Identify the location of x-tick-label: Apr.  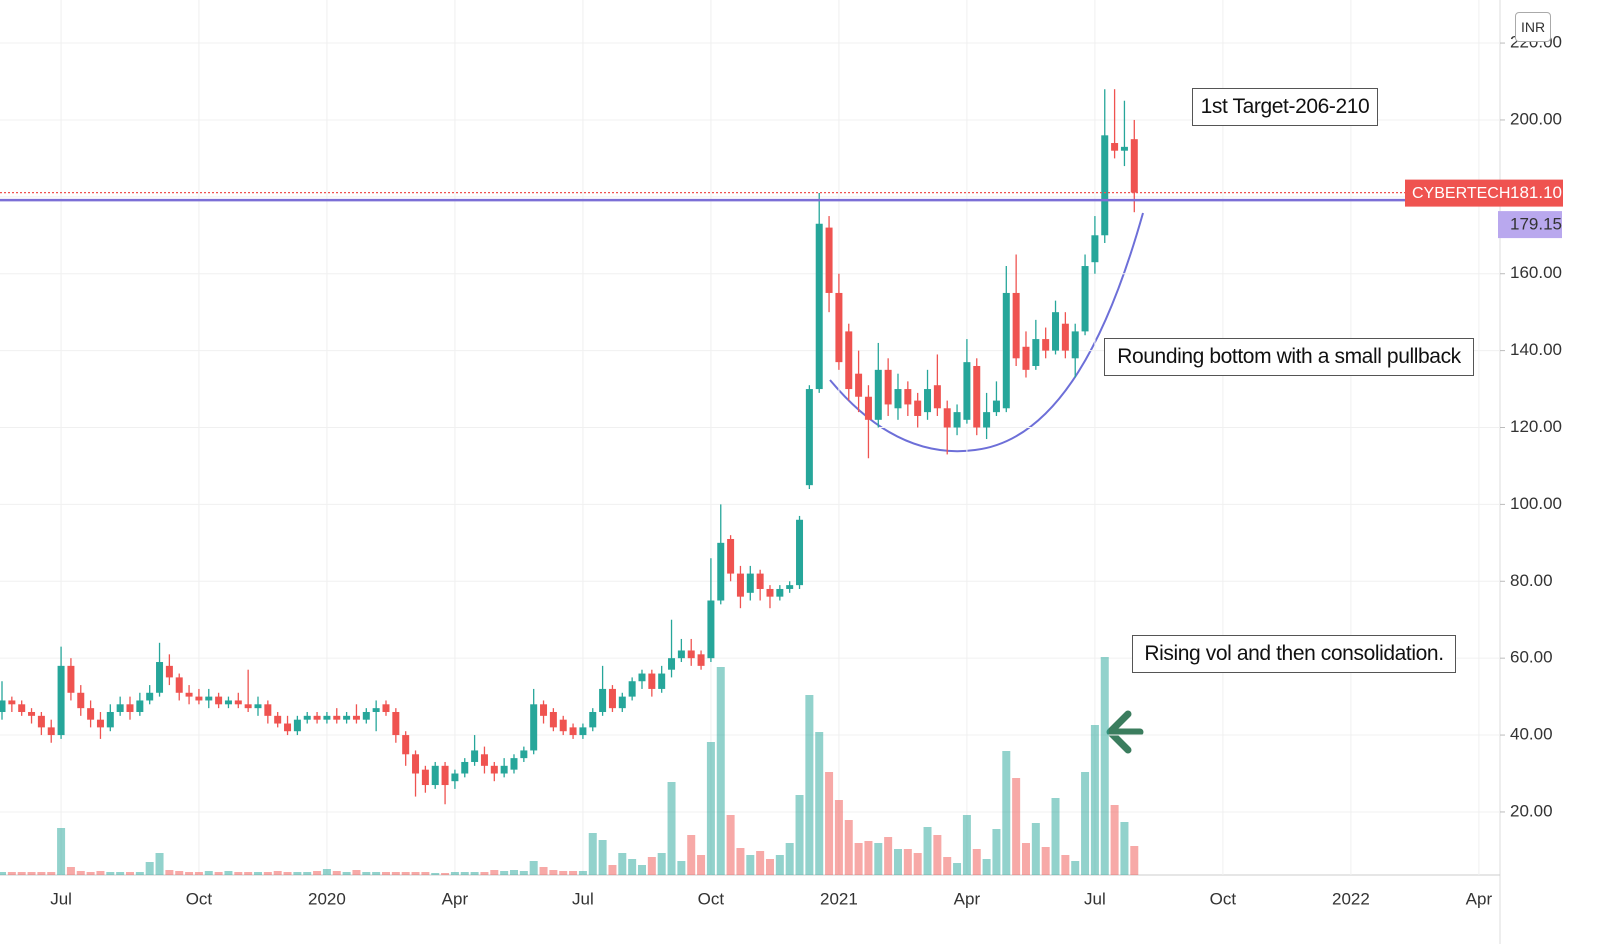
(1479, 898).